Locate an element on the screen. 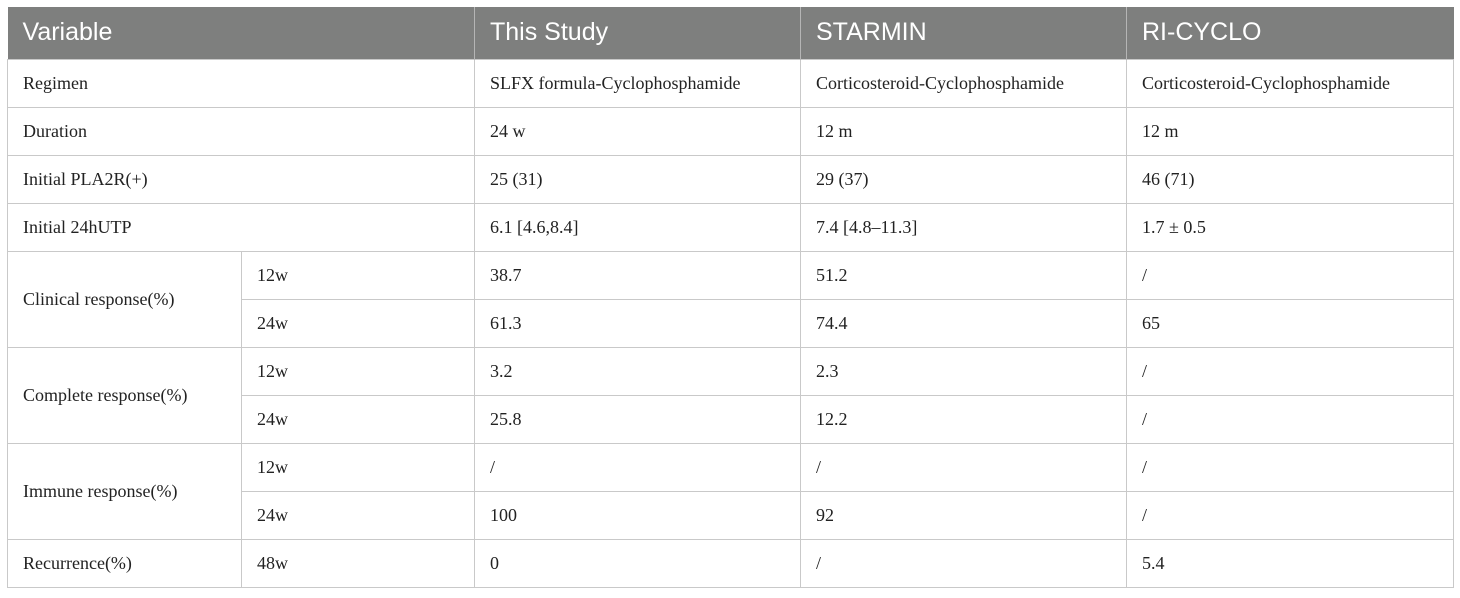  cell-this-study: 100 is located at coordinates (637, 515).